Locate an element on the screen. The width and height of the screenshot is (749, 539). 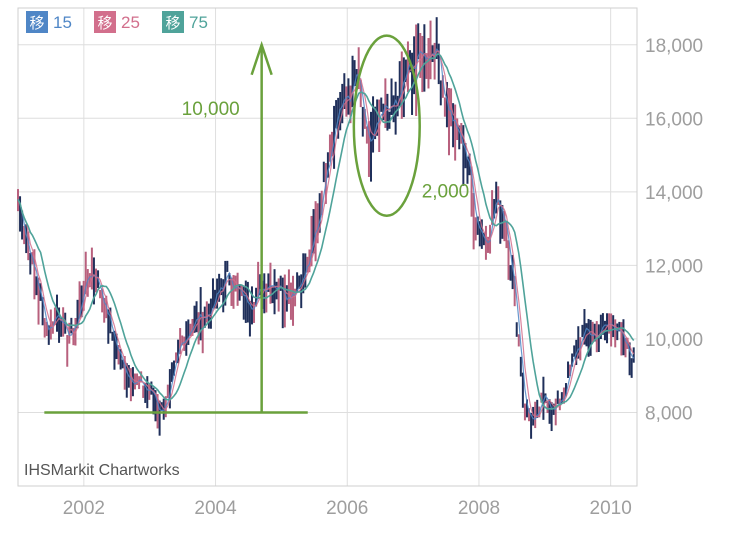
y-tick-label: 14,000 is located at coordinates (674, 193).